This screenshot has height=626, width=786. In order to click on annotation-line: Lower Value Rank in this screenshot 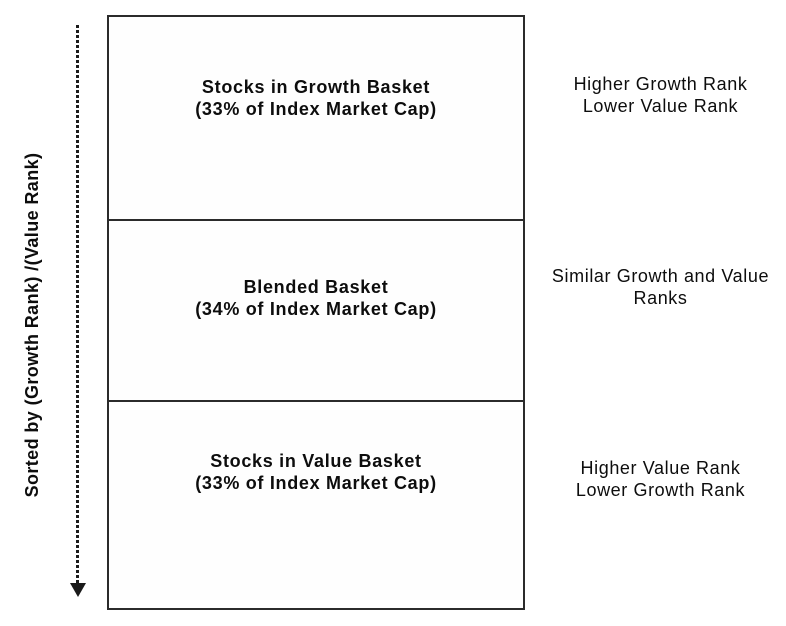, I will do `click(660, 106)`.